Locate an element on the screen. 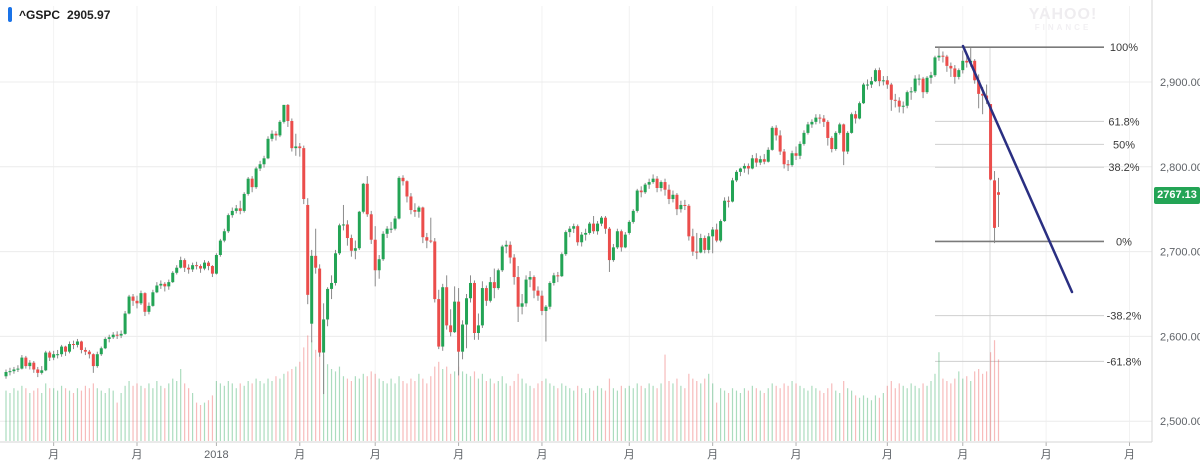 The width and height of the screenshot is (1200, 463). svg-text: 38.2% is located at coordinates (1123, 168).